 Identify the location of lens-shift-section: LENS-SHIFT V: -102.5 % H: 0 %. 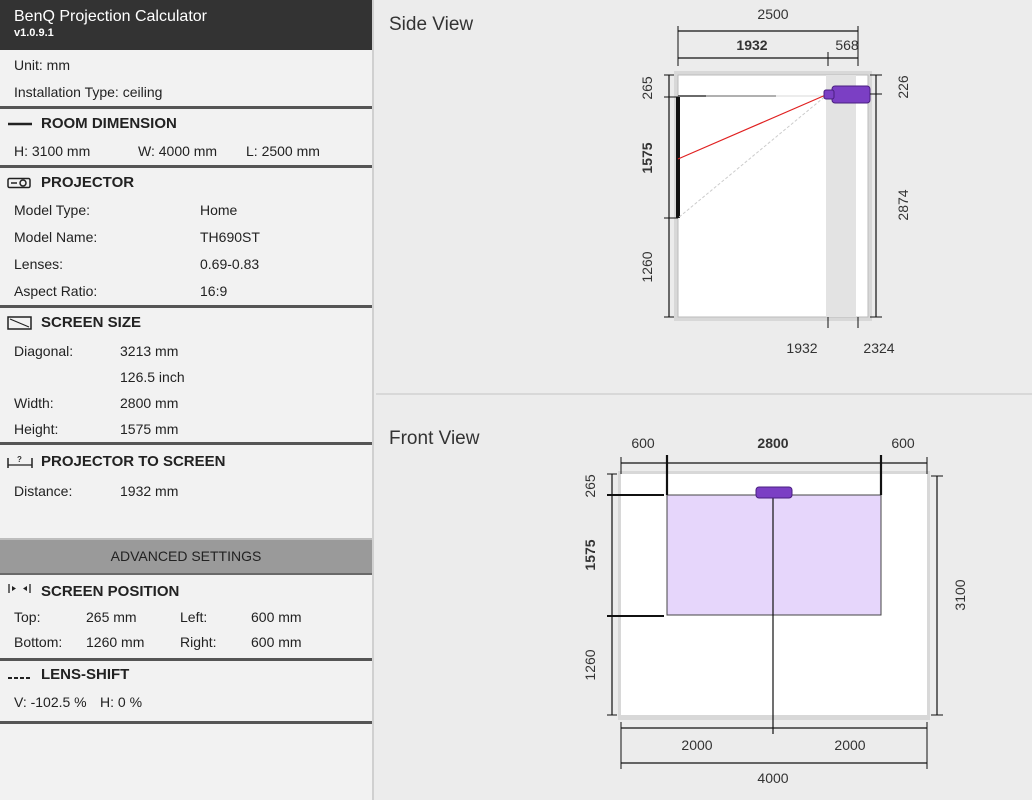
(186, 692).